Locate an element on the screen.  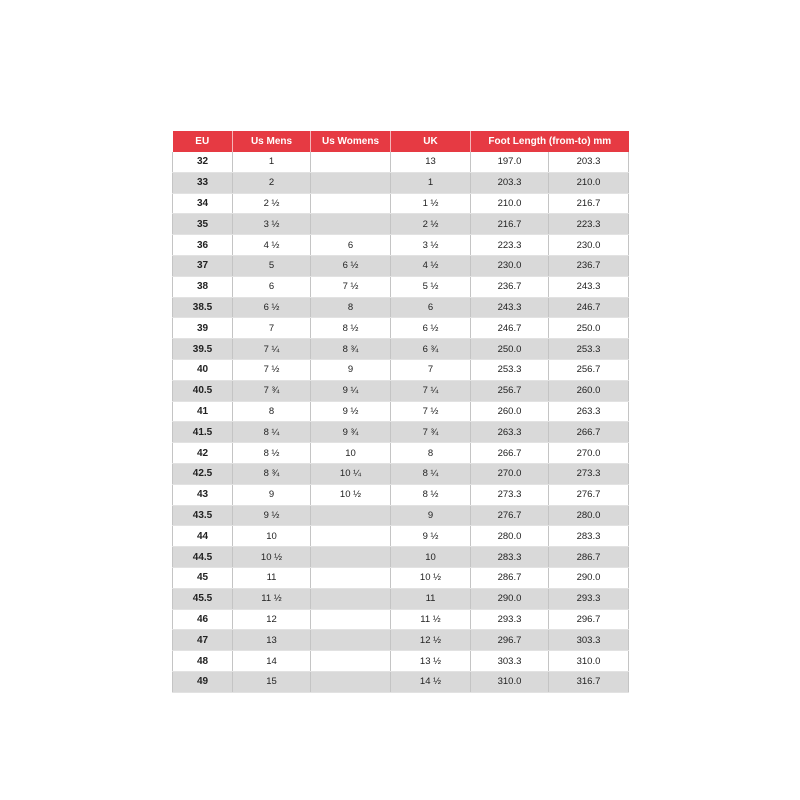
table-row: 45.5 11 ½ 11 290.0 293.3 is located at coordinates (400, 599).